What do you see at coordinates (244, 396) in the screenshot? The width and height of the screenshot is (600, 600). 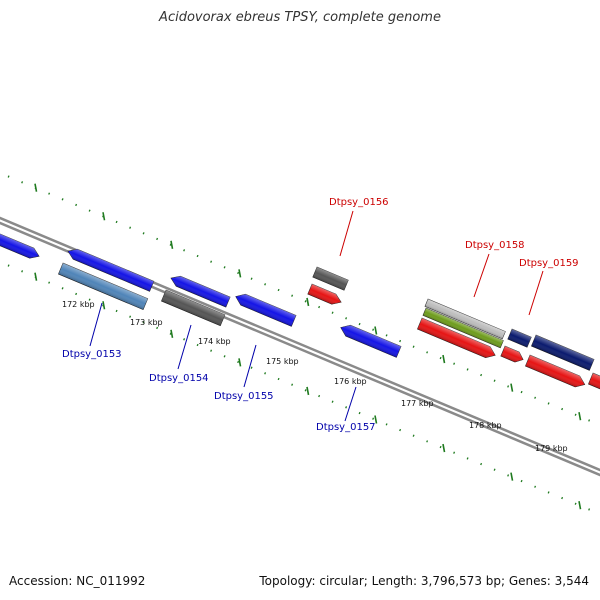 I see `gene-label: Dtpsy_0155` at bounding box center [244, 396].